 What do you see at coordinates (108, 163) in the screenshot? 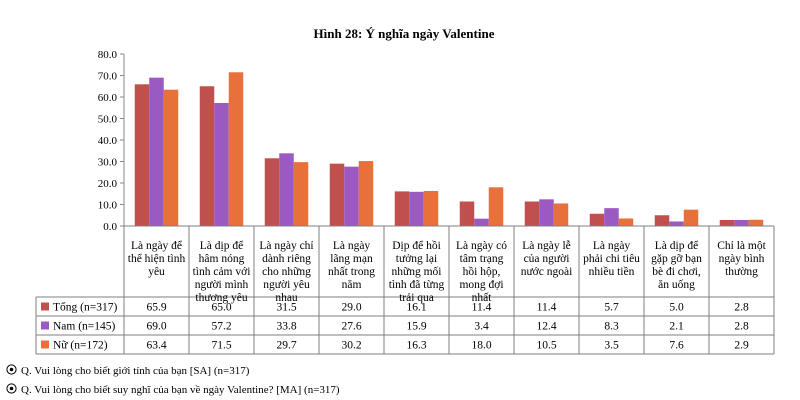
I see `y-tick-label: 30.0` at bounding box center [108, 163].